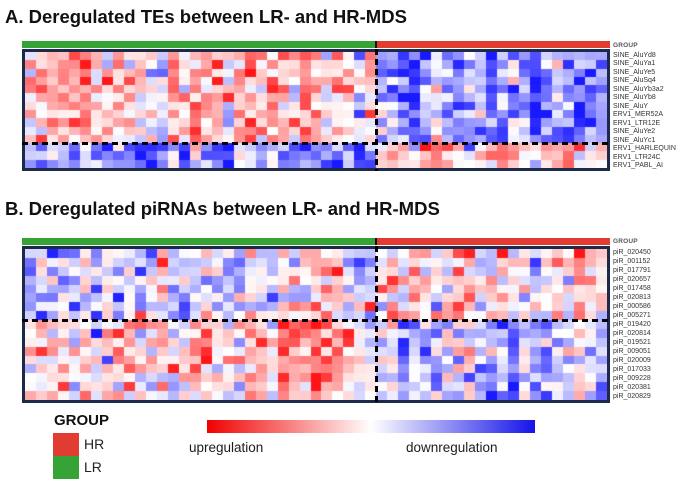 The height and width of the screenshot is (481, 685). What do you see at coordinates (66, 444) in the screenshot?
I see `group-legend-hr-swatch` at bounding box center [66, 444].